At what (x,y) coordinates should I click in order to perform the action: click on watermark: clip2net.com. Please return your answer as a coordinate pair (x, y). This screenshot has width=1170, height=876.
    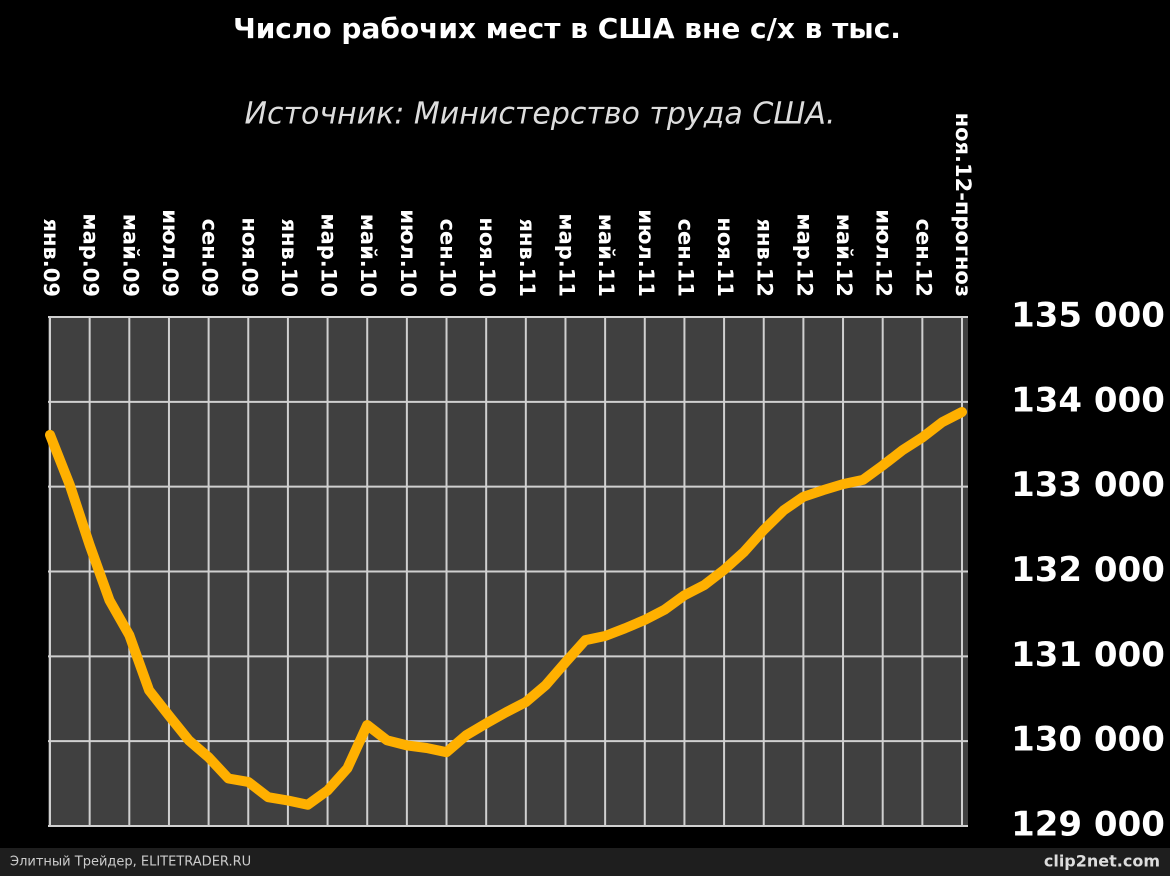
    Looking at the image, I should click on (1102, 861).